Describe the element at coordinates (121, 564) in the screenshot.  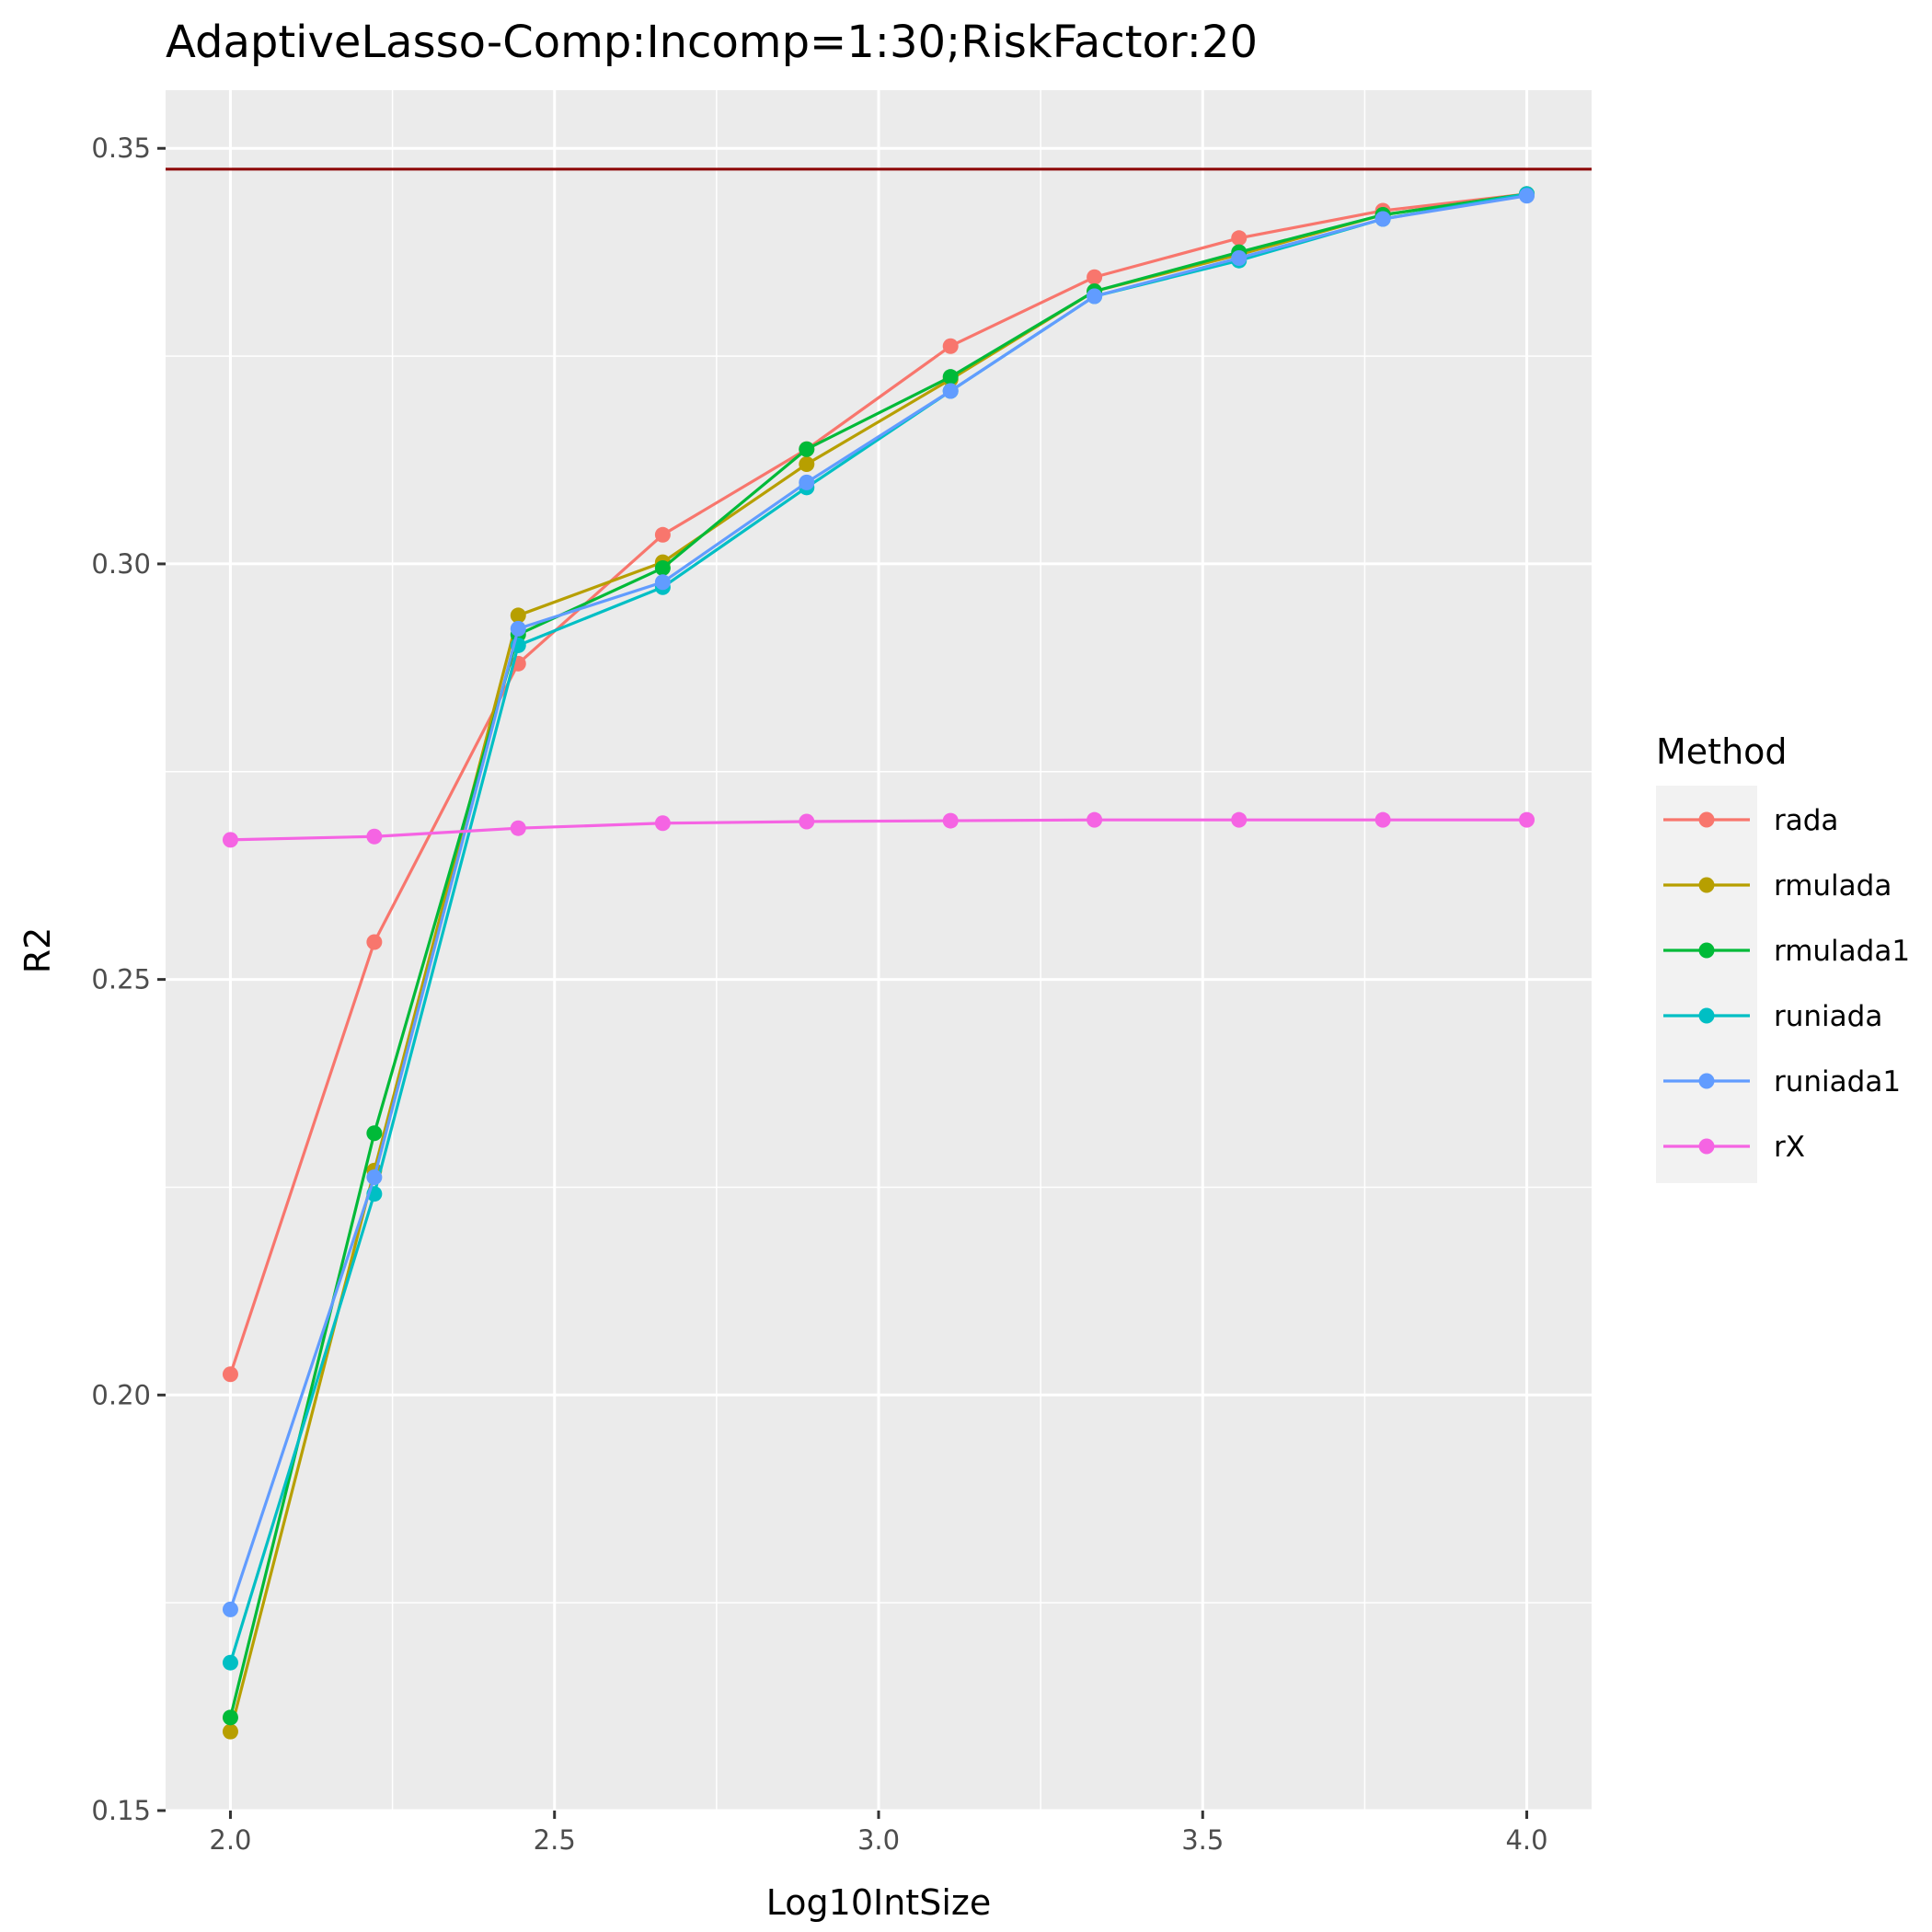
I see `y-tick-label: 0.30` at that location.